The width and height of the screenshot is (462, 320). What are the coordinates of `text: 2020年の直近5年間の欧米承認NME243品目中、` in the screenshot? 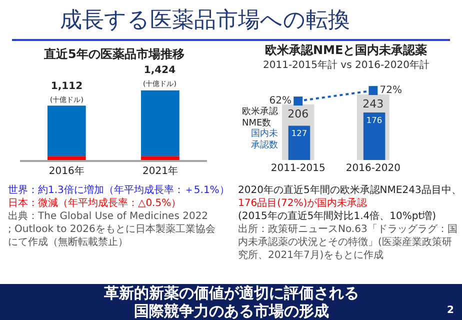 It's located at (350, 190).